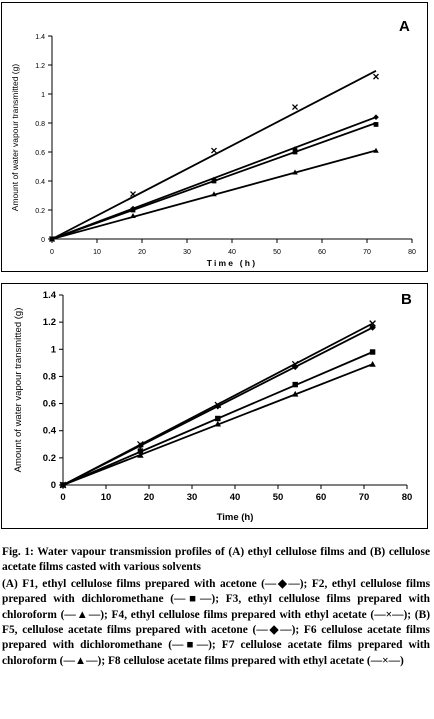 This screenshot has width=434, height=719. What do you see at coordinates (364, 497) in the screenshot?
I see `chart-b-x-tick-label: 70` at bounding box center [364, 497].